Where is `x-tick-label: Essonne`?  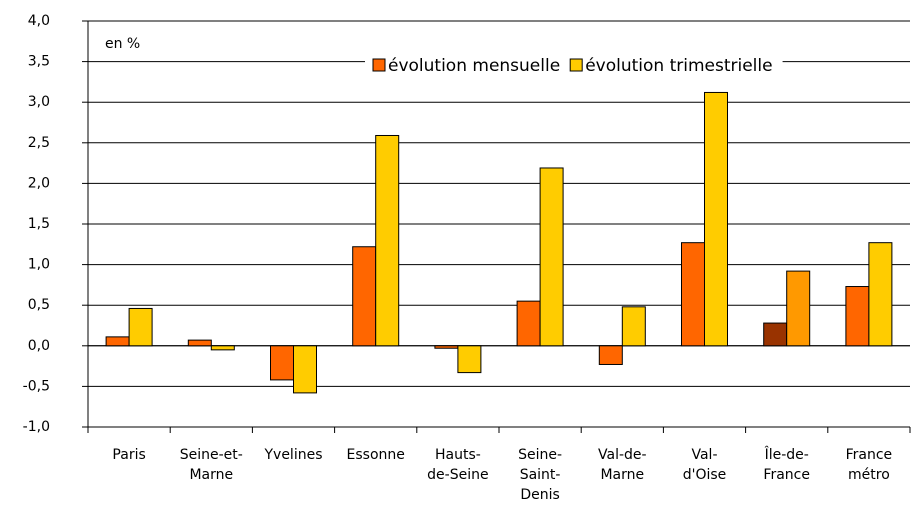
x-tick-label: Essonne is located at coordinates (376, 455).